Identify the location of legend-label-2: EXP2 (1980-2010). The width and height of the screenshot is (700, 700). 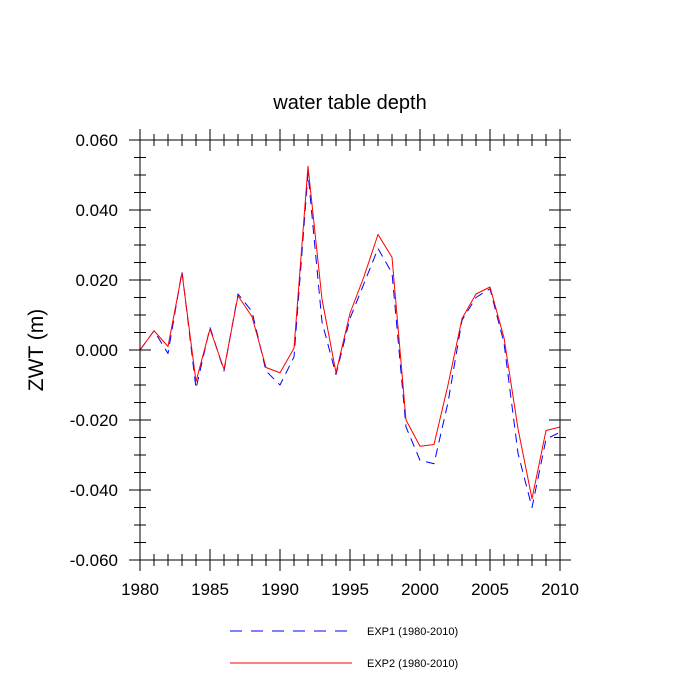
(412, 664).